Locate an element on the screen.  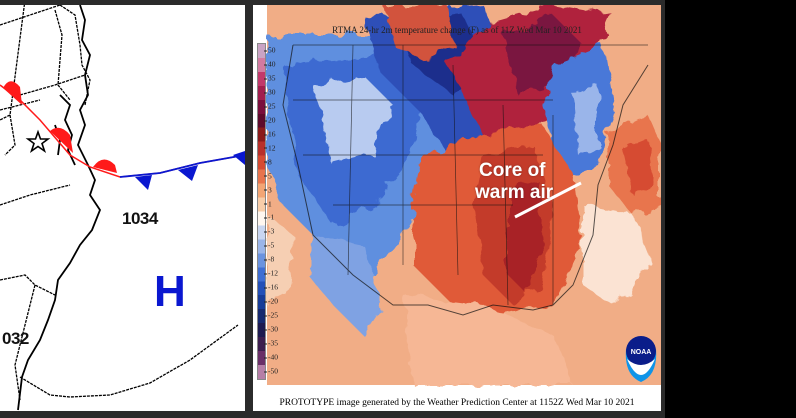
temperature-colorbar is located at coordinates (261, 211).